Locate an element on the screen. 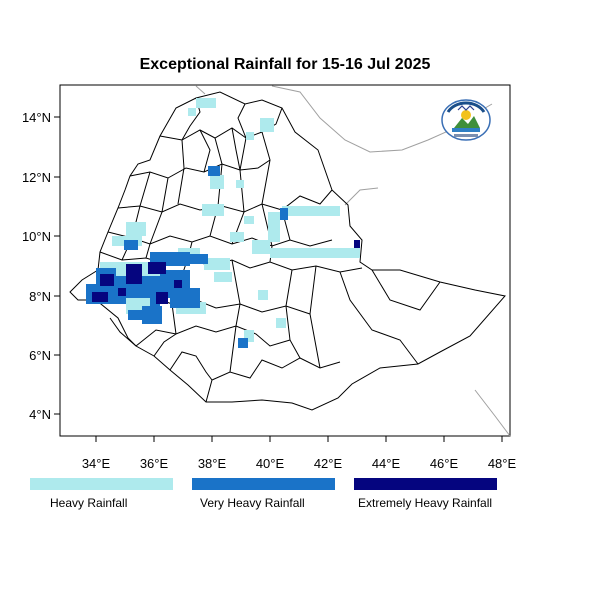 This screenshot has height=600, width=600. x-tick-label: 36°E is located at coordinates (154, 463).